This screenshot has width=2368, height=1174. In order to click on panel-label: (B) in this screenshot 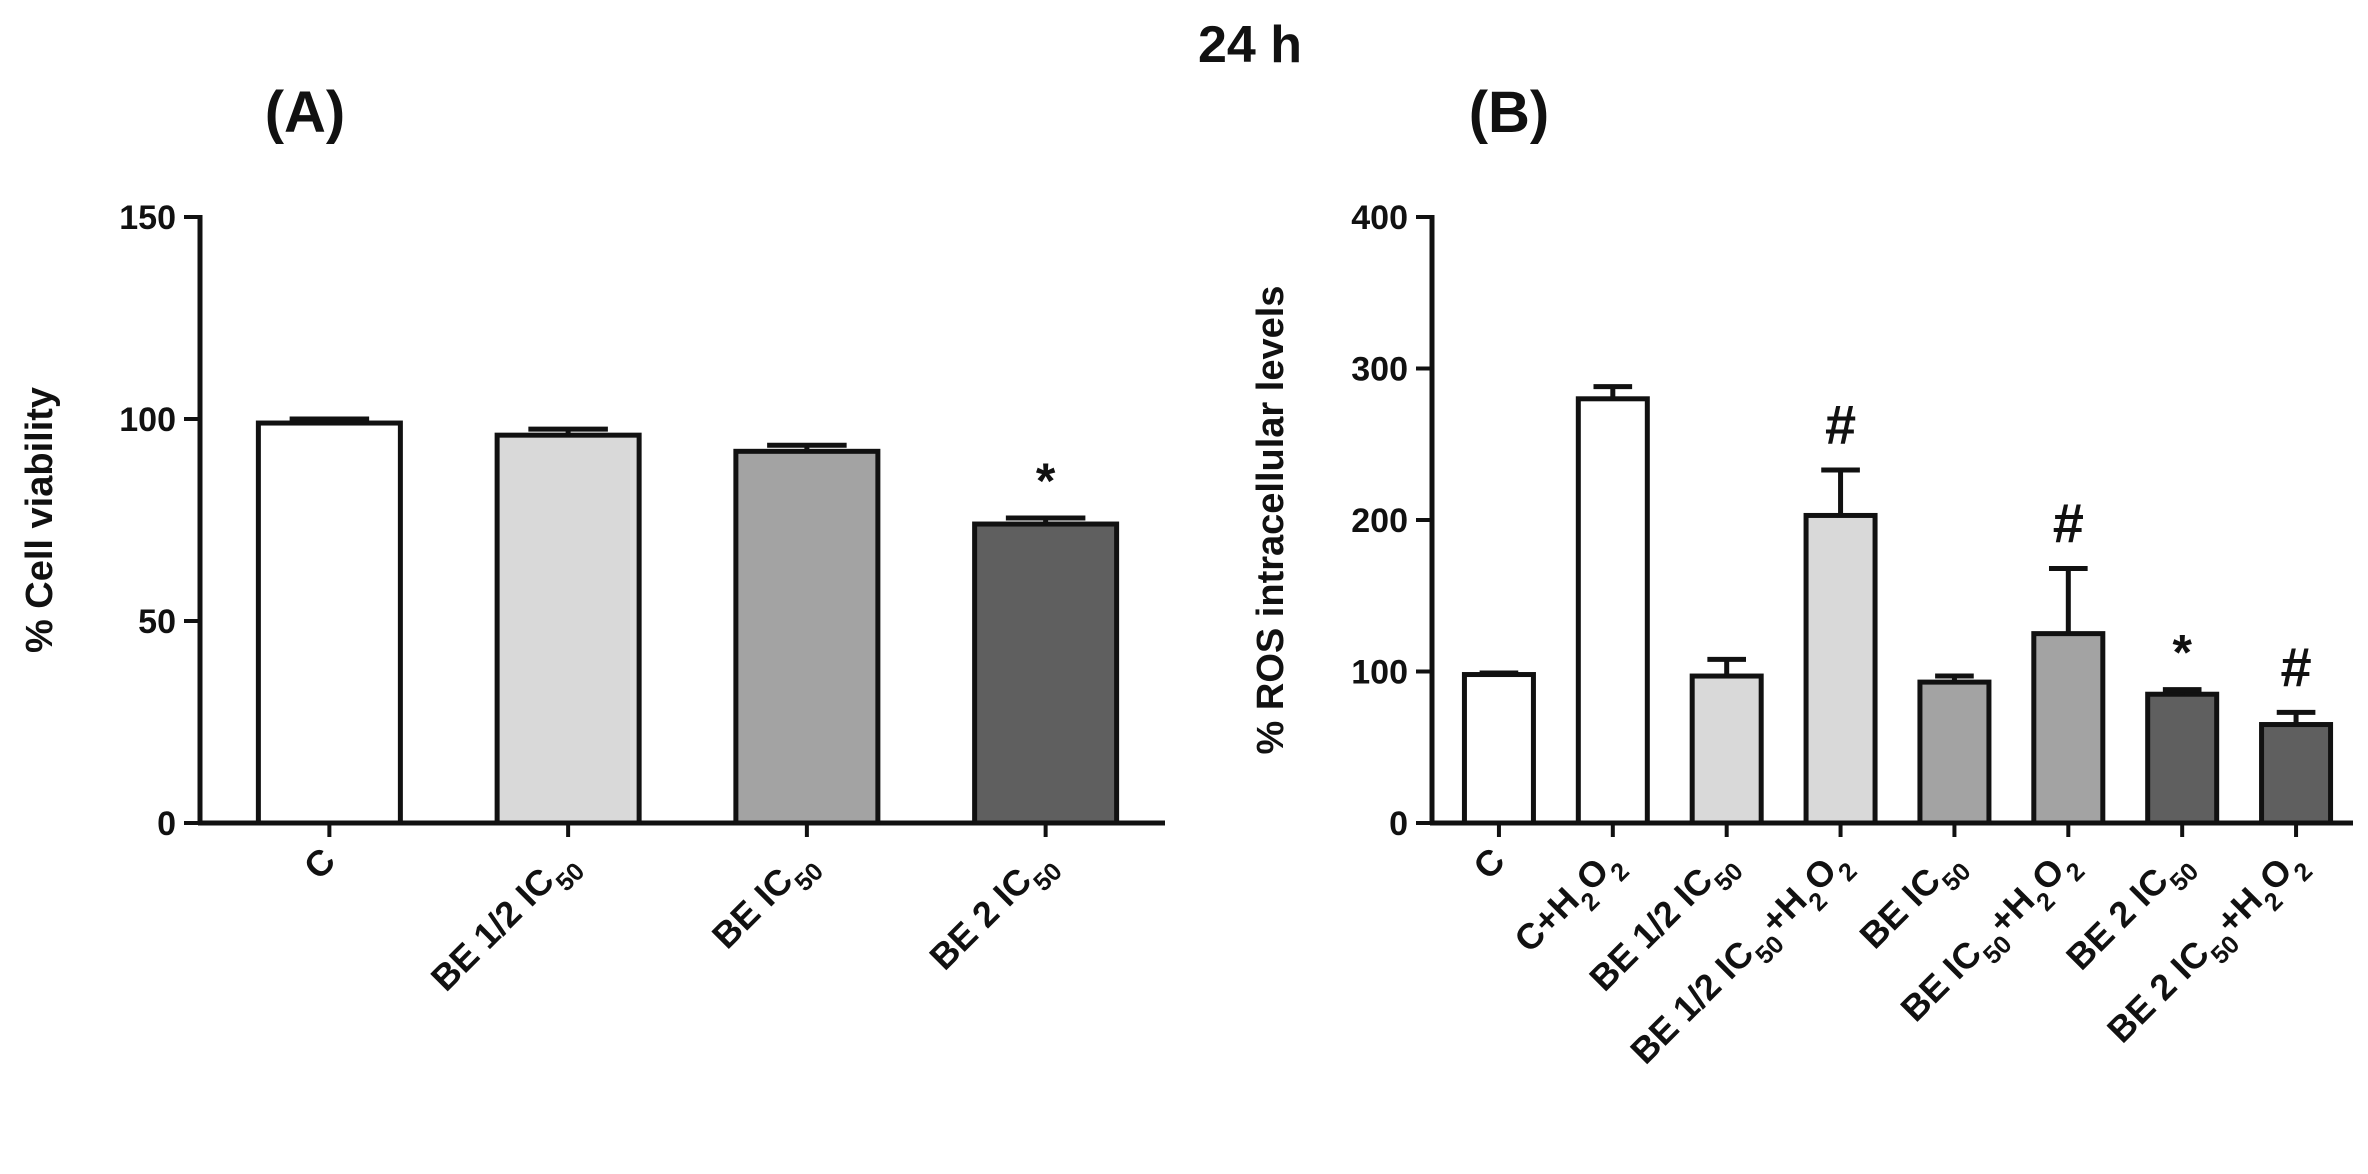, I will do `click(1509, 112)`.